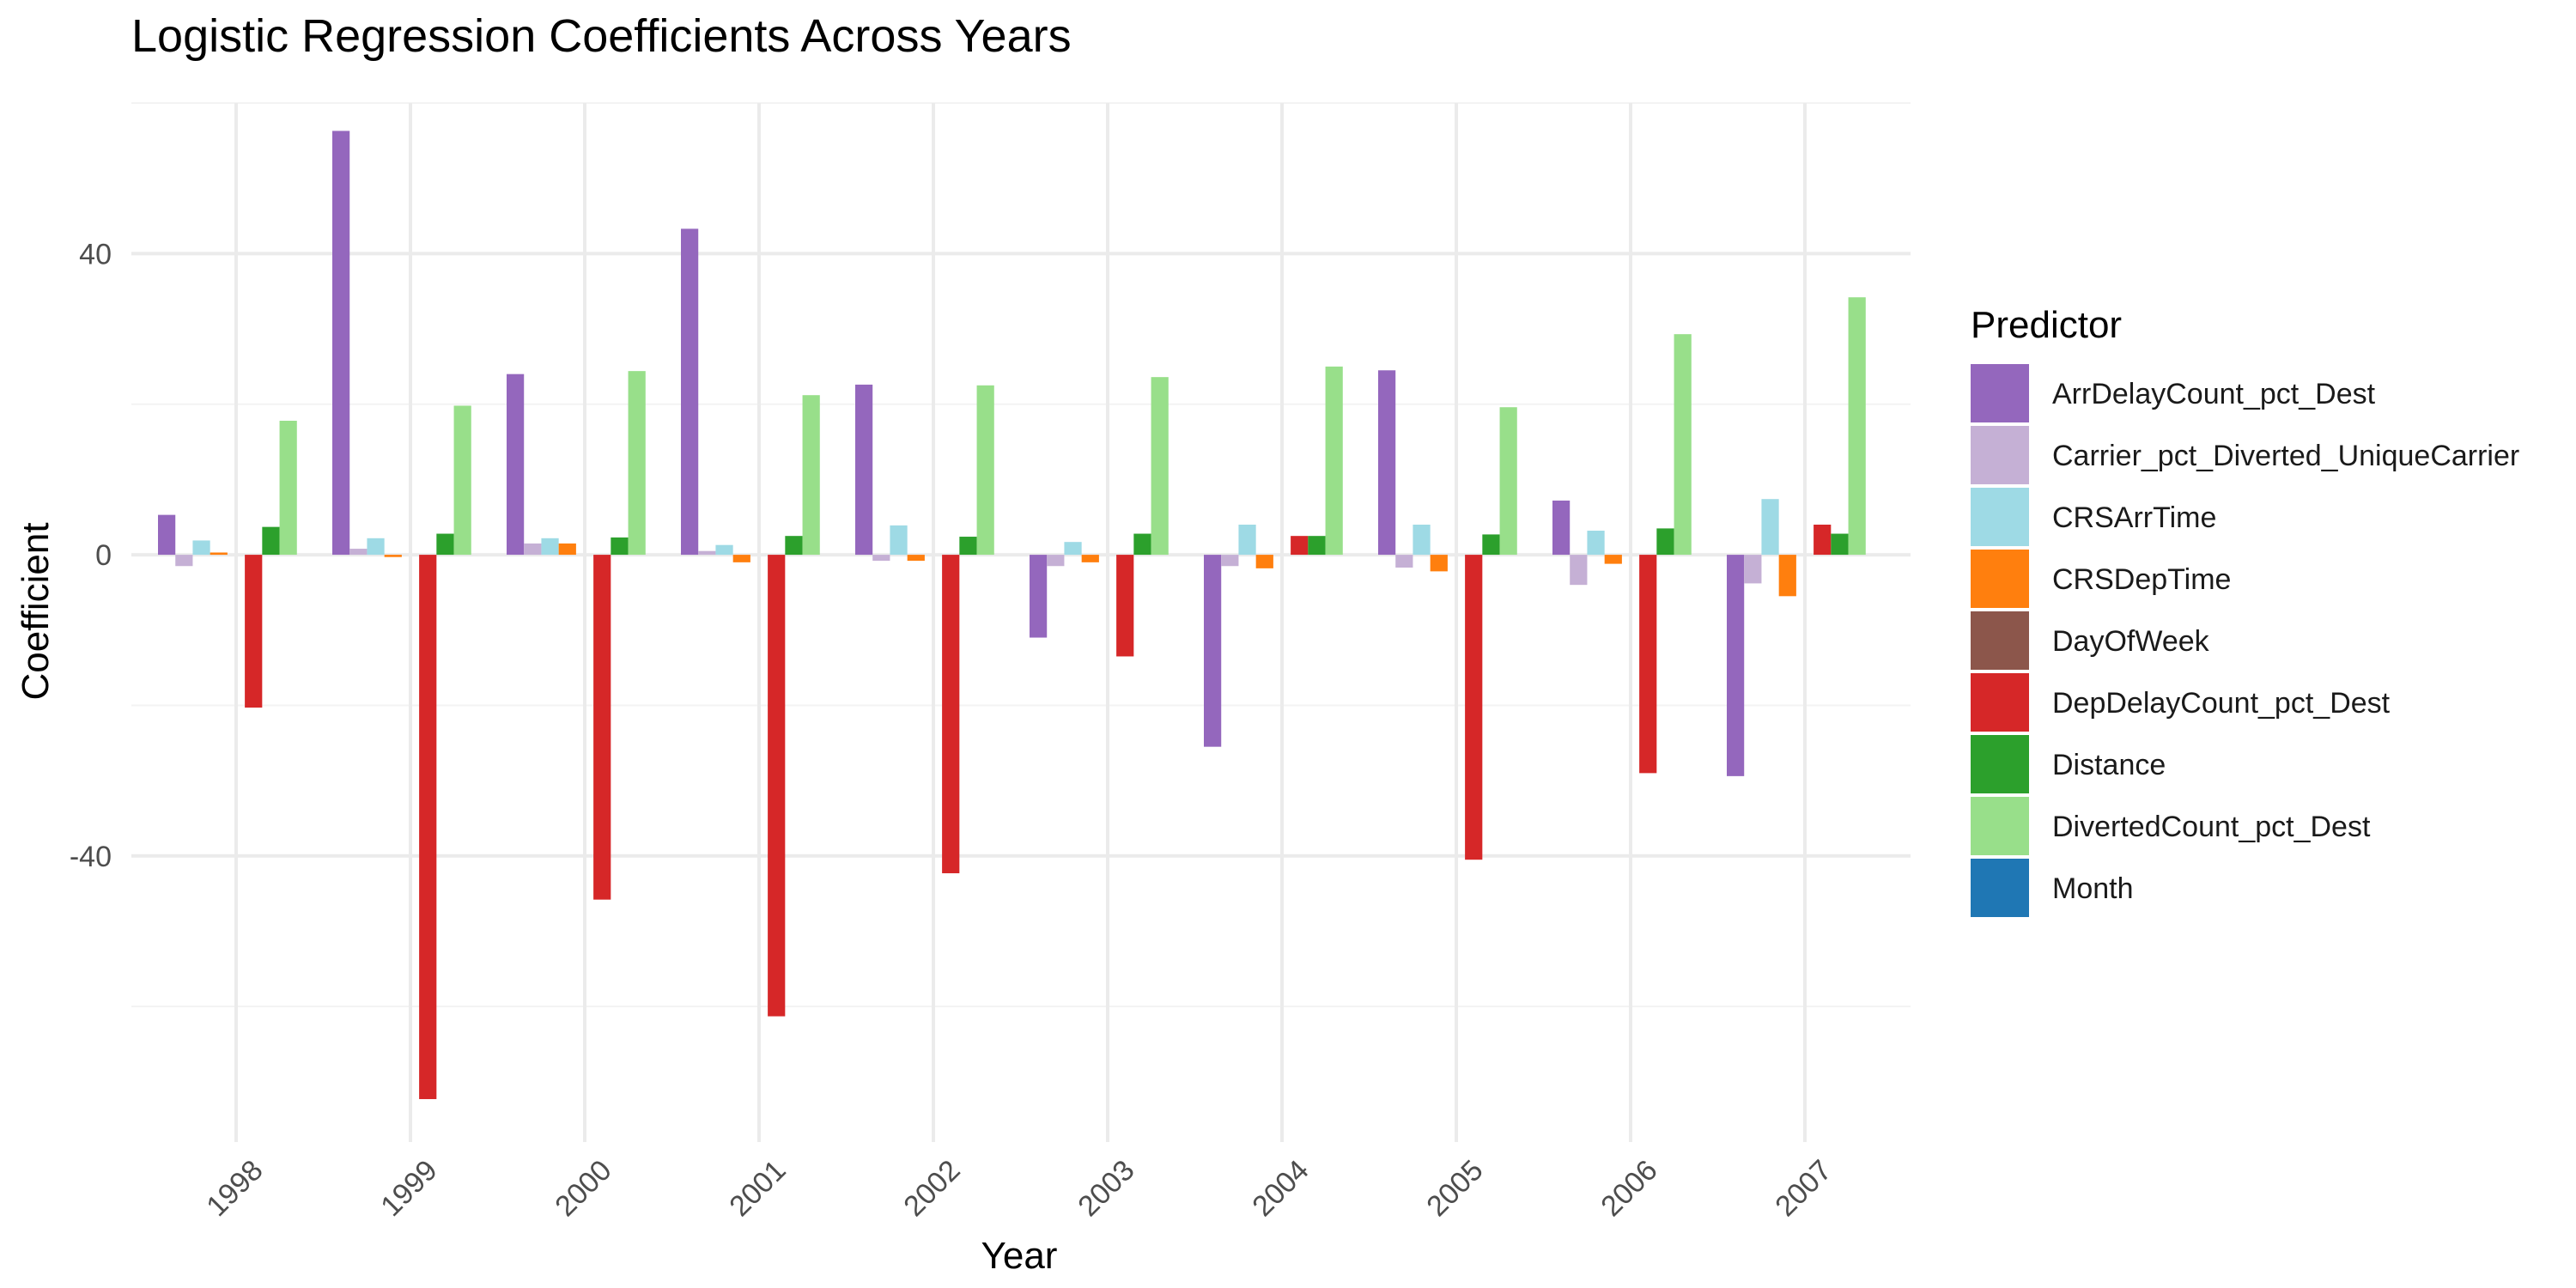 The height and width of the screenshot is (1288, 2576). I want to click on bar-ArrDelayCount_pct_Dest-2005, so click(1387, 463).